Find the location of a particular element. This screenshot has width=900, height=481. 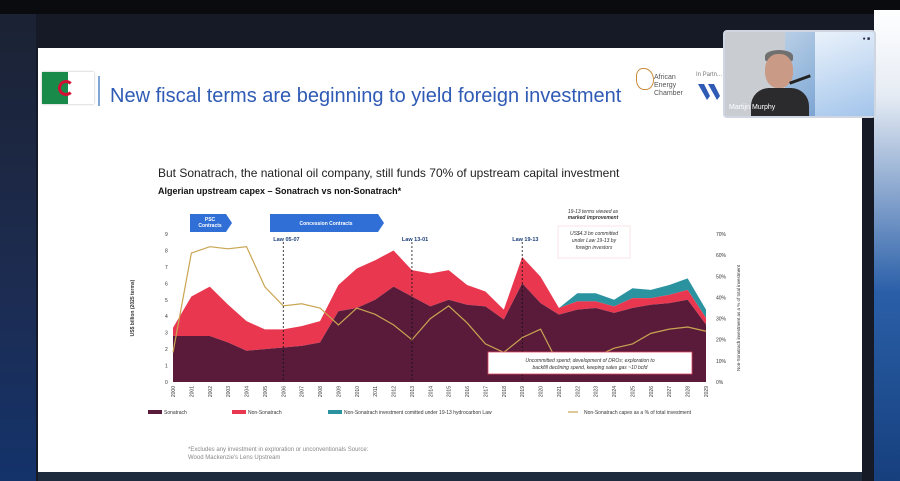

africa-map-icon is located at coordinates (645, 79).